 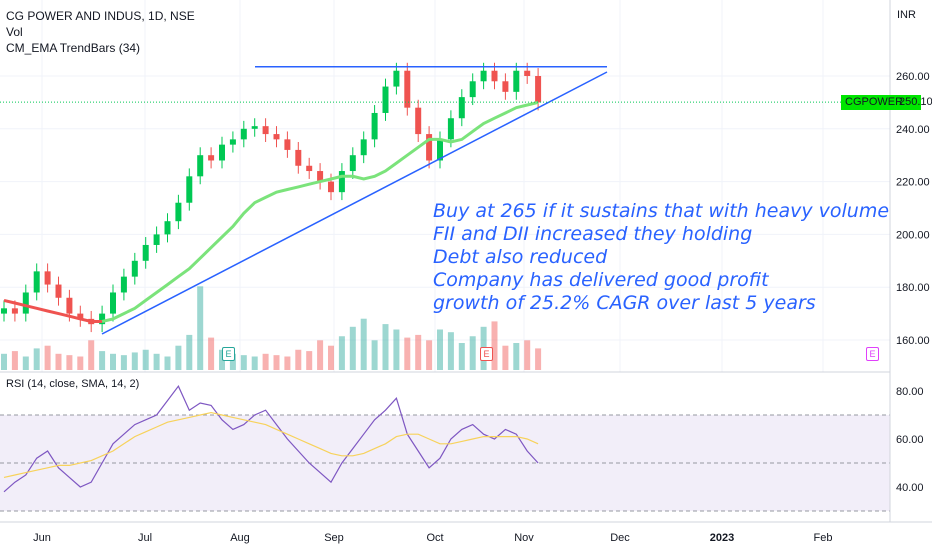 What do you see at coordinates (73, 48) in the screenshot?
I see `ema-legend: CM_EMA TrendBars (34)` at bounding box center [73, 48].